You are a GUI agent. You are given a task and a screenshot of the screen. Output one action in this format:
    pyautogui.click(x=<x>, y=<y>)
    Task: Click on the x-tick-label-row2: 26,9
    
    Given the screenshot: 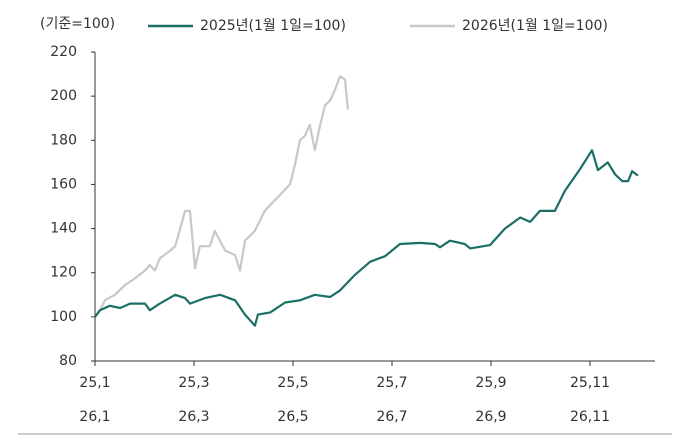 What is the action you would take?
    pyautogui.click(x=490, y=417)
    